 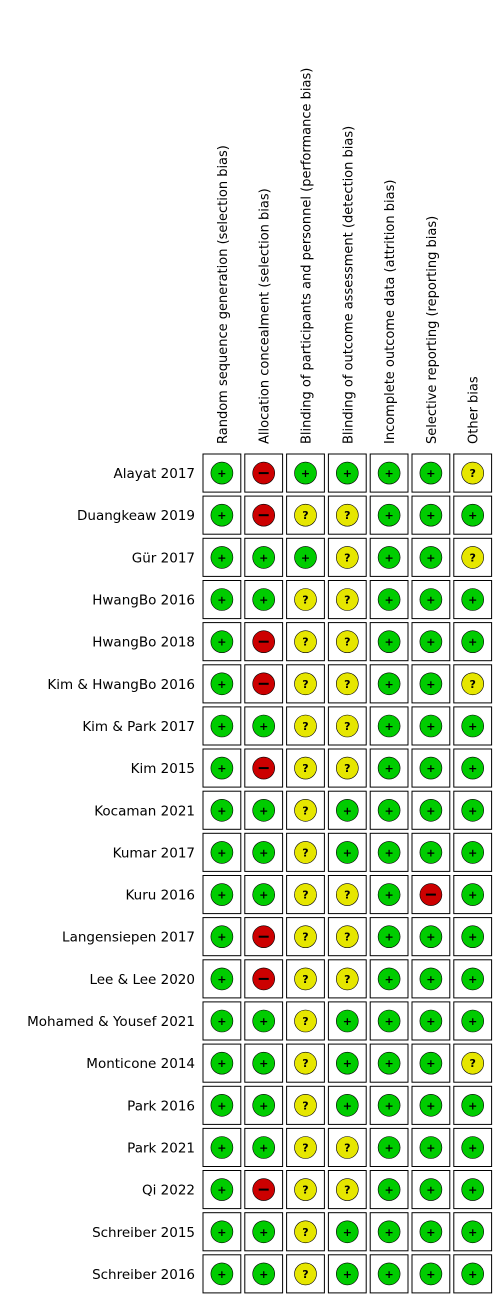 What do you see at coordinates (111, 1022) in the screenshot?
I see `row-label: Mohamed & Yousef 2021` at bounding box center [111, 1022].